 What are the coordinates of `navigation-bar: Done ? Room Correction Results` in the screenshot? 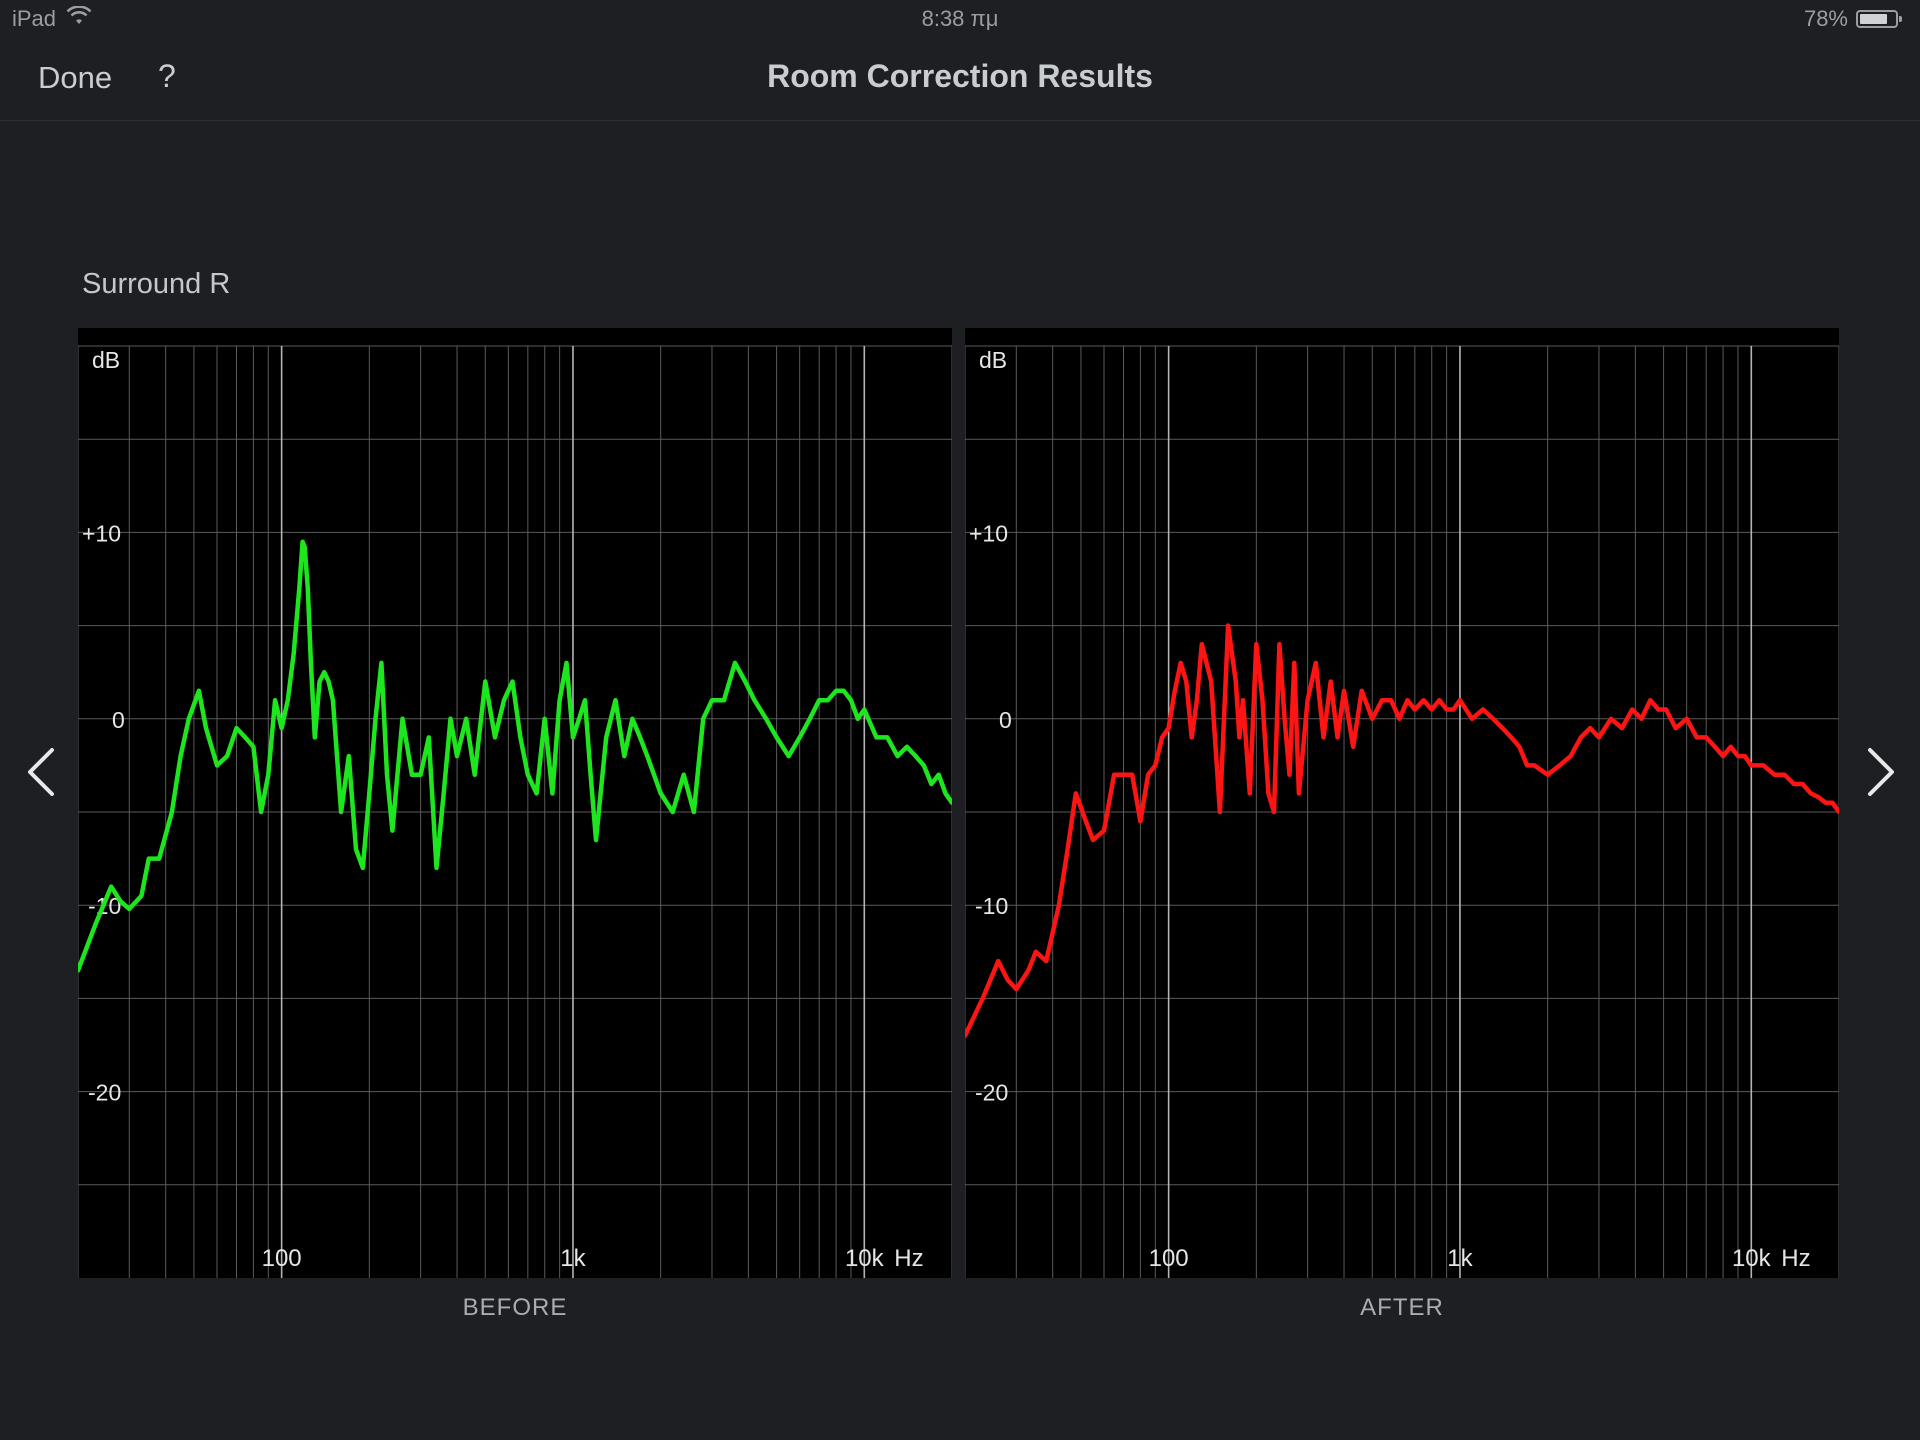 It's located at (960, 79).